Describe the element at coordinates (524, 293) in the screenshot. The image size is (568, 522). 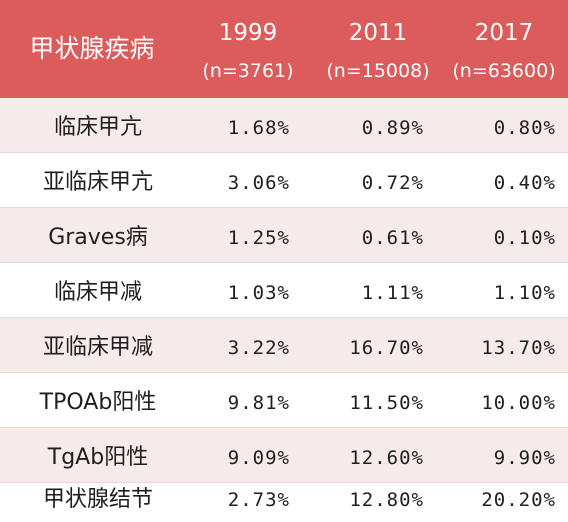
I see `value-2017: 1.10%` at that location.